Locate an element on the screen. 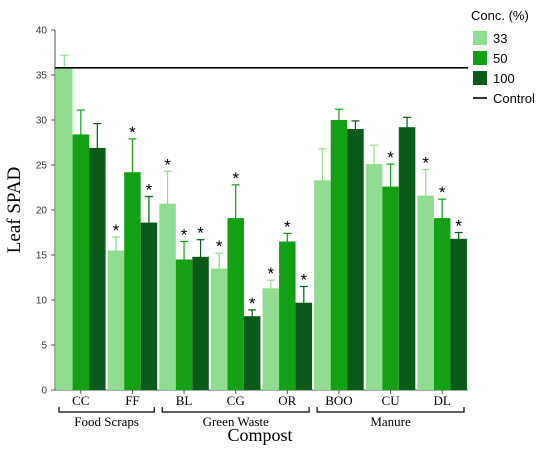 The image size is (550, 455). y-tick-label: 40 is located at coordinates (42, 31).